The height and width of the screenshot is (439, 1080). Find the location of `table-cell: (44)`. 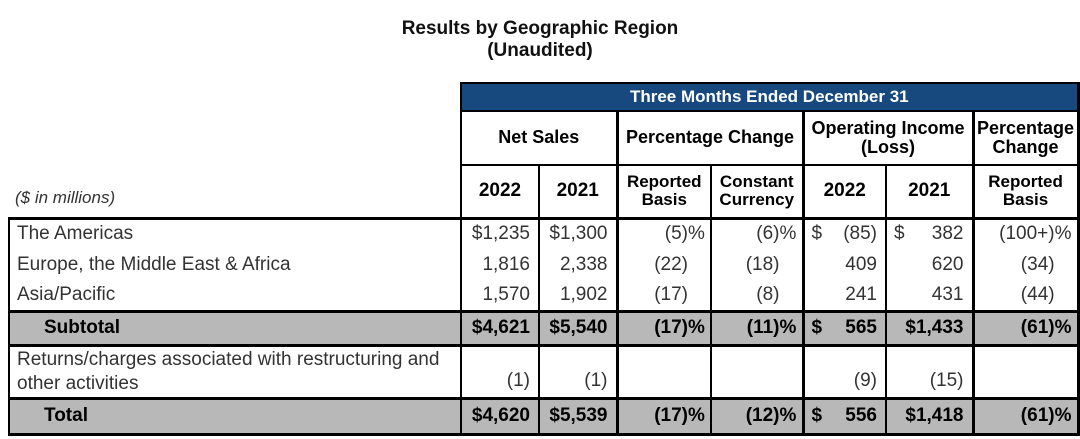

table-cell: (44) is located at coordinates (1025, 295).